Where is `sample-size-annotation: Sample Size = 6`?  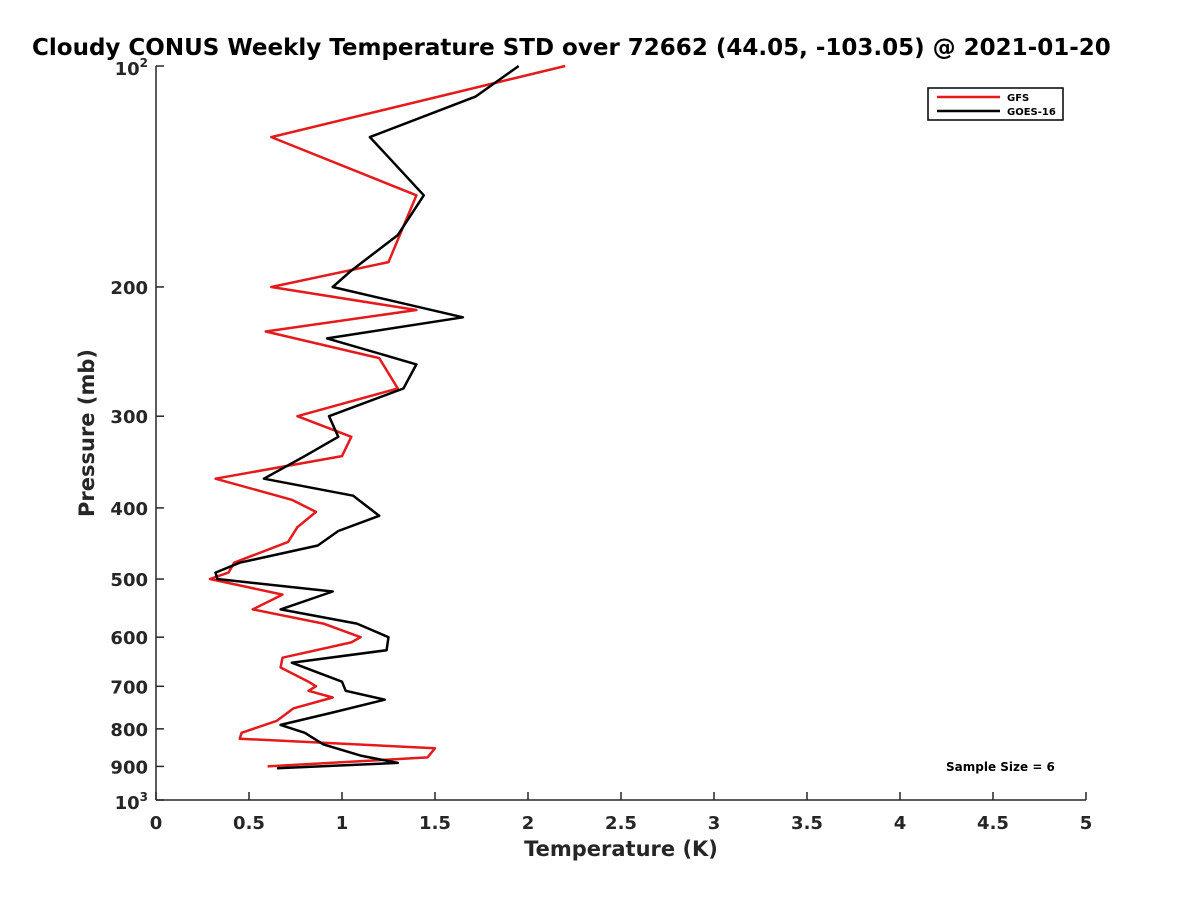
sample-size-annotation: Sample Size = 6 is located at coordinates (1000, 767).